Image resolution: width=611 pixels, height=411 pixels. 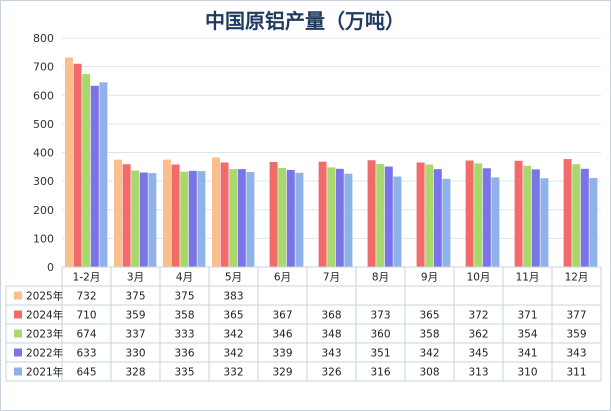 What do you see at coordinates (429, 335) in the screenshot?
I see `data-cell: 358` at bounding box center [429, 335].